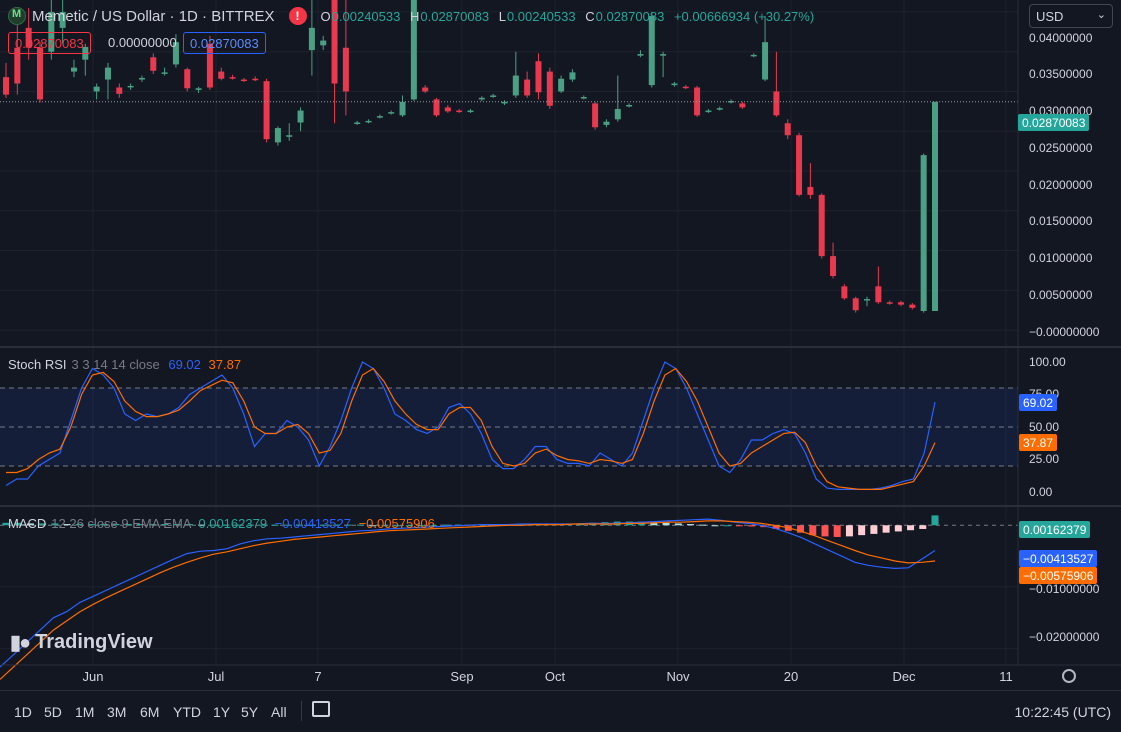 The image size is (1121, 732). What do you see at coordinates (124, 364) in the screenshot?
I see `stoch-rsi-legend: Stoch RSI 3 3 14 14 close 69.02 37.87` at bounding box center [124, 364].